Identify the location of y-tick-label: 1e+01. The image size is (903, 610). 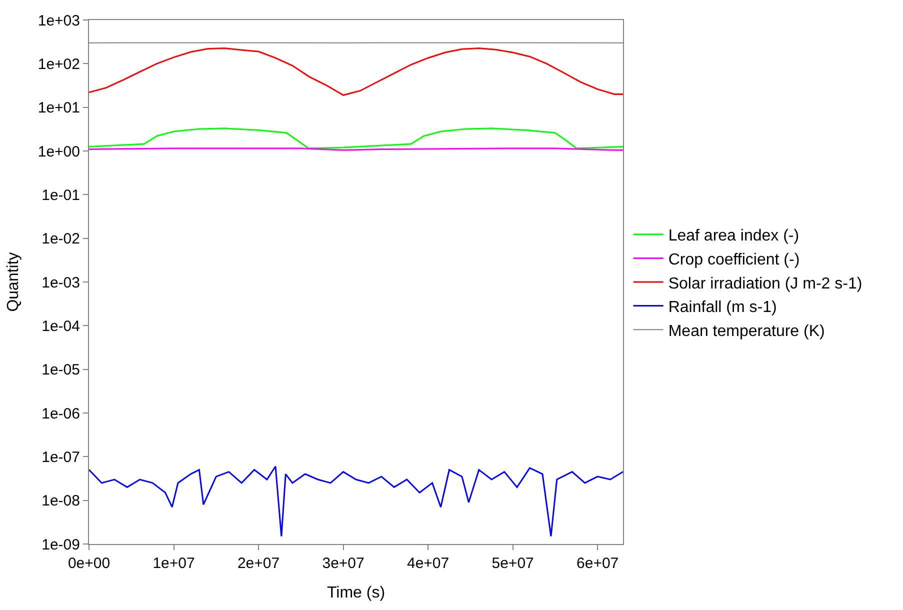
(59, 108).